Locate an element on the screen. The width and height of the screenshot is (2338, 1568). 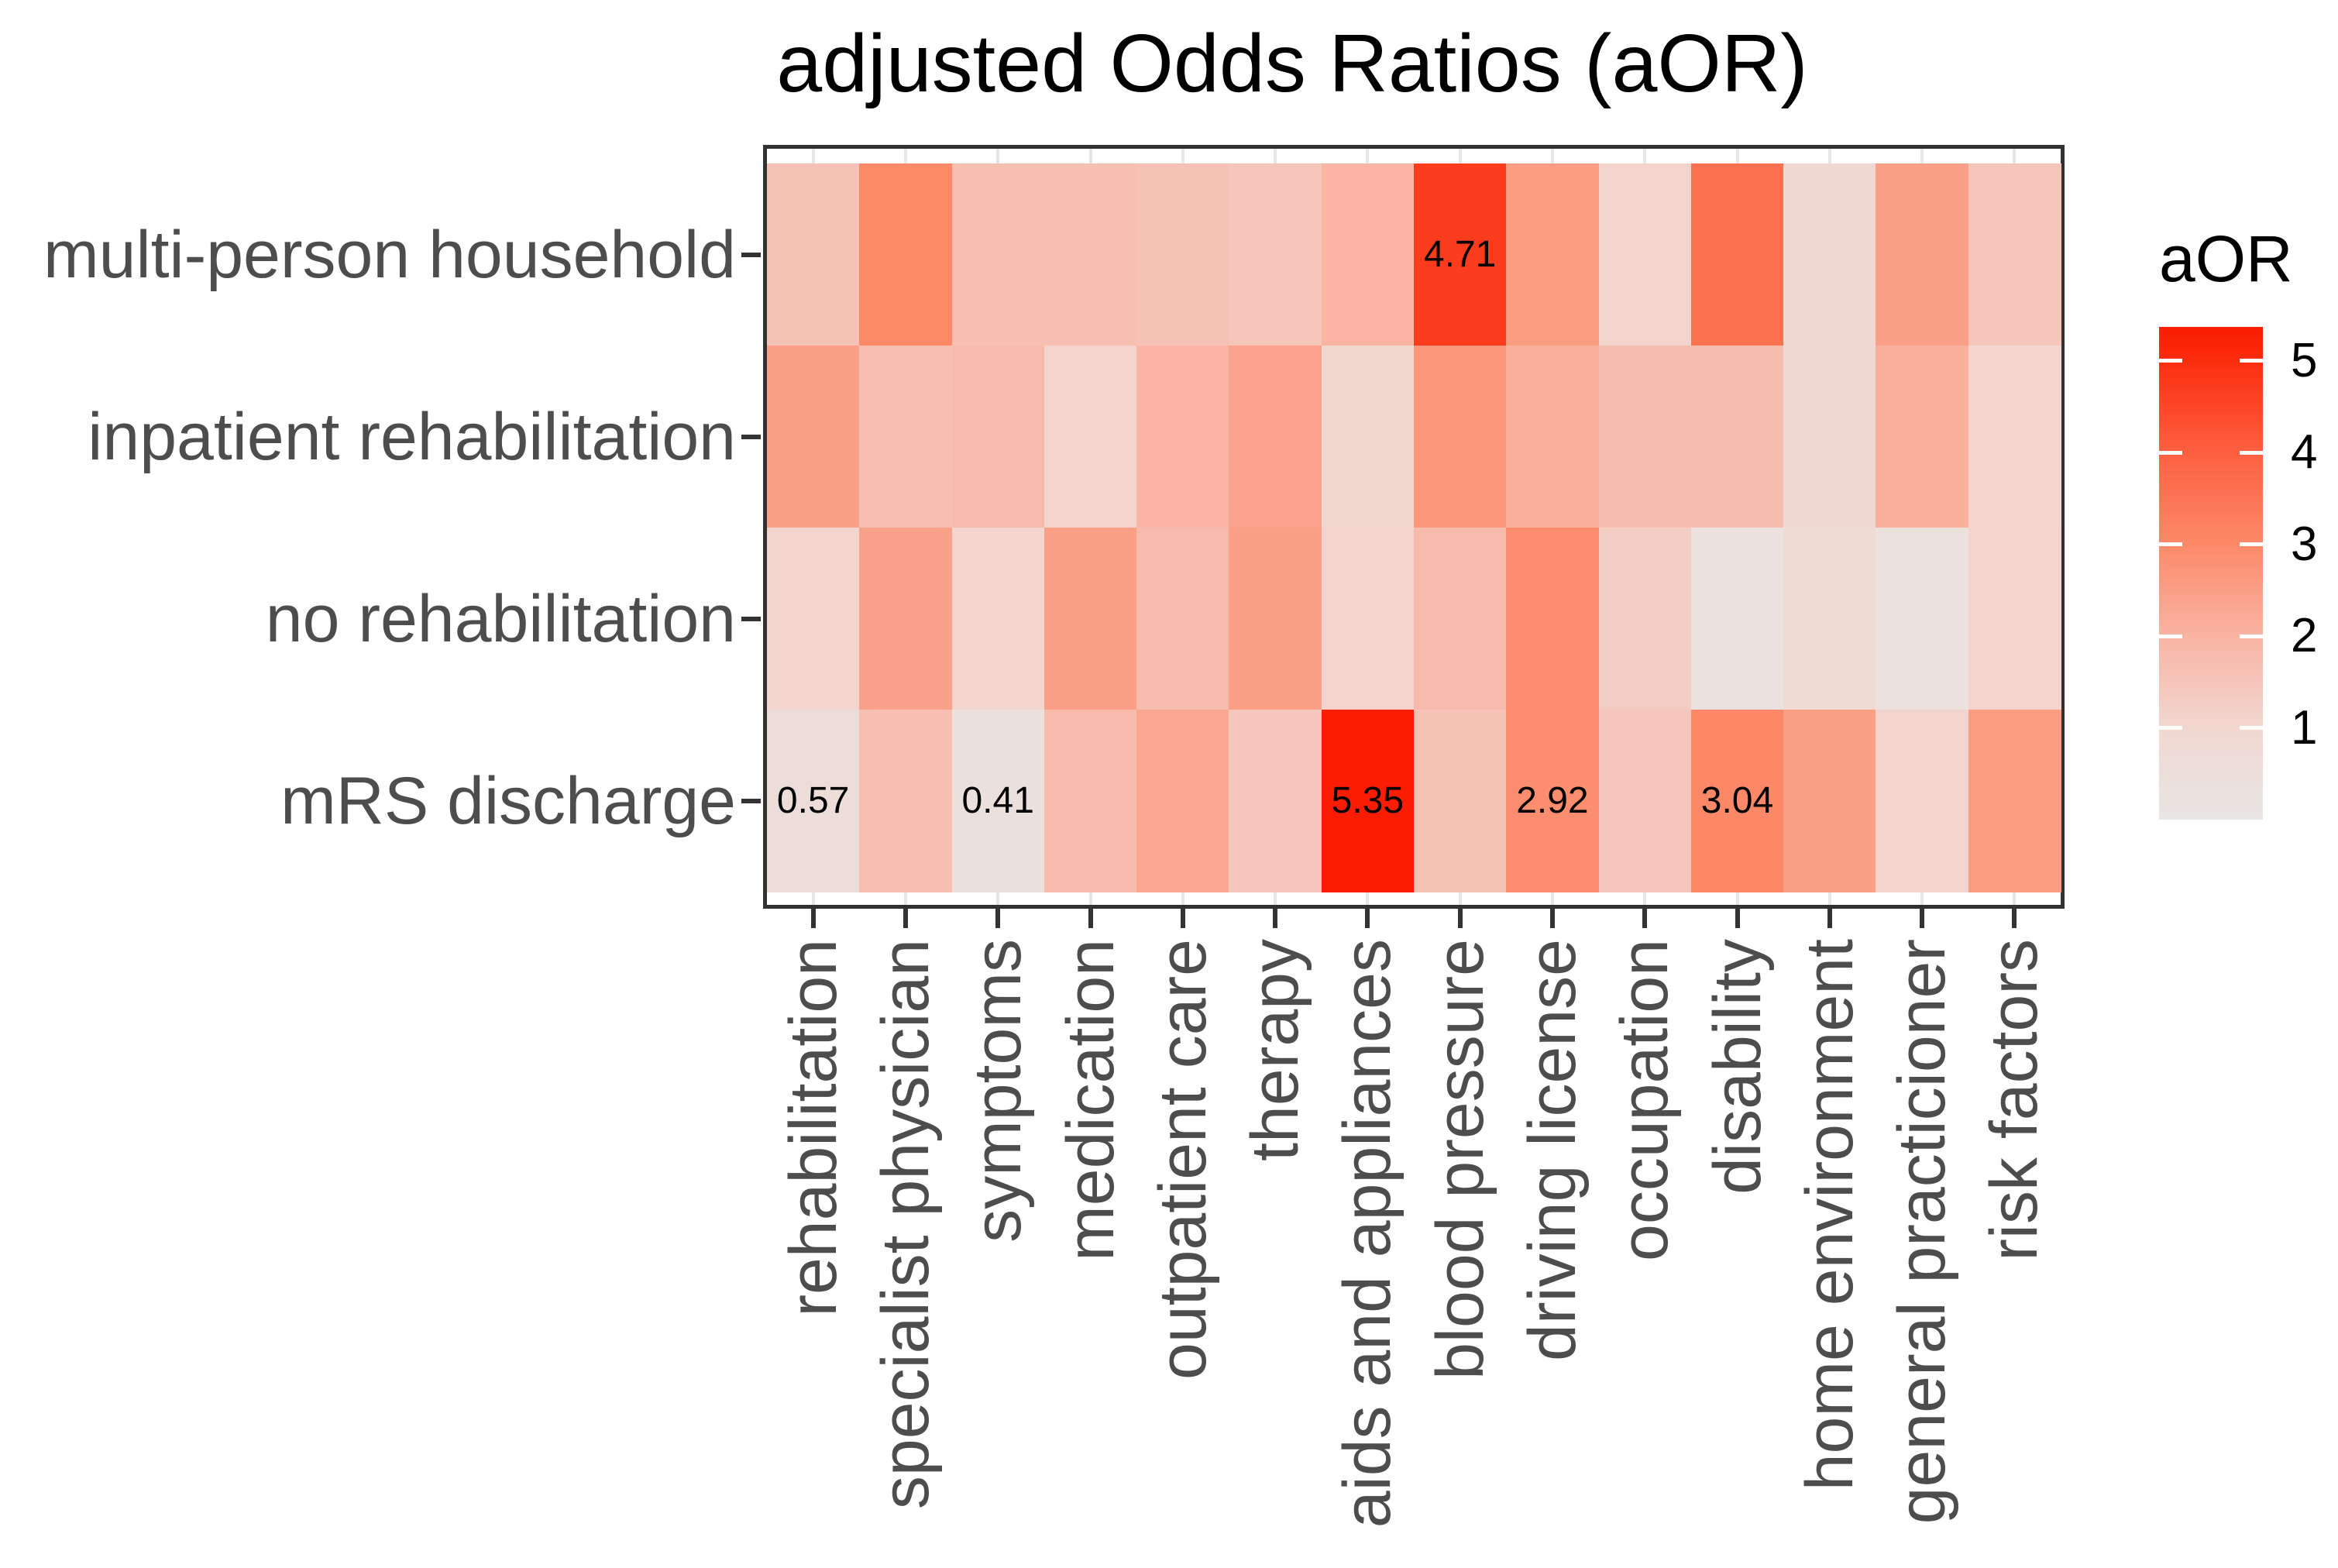
x-axis-label: specialist physician is located at coordinates (905, 1224).